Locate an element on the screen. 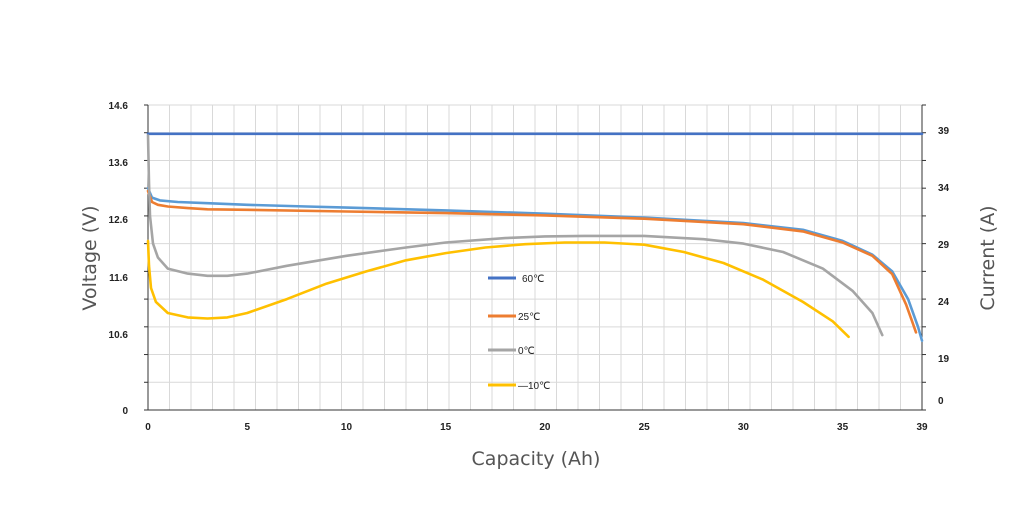  y2-tick-label: 29 is located at coordinates (944, 245).